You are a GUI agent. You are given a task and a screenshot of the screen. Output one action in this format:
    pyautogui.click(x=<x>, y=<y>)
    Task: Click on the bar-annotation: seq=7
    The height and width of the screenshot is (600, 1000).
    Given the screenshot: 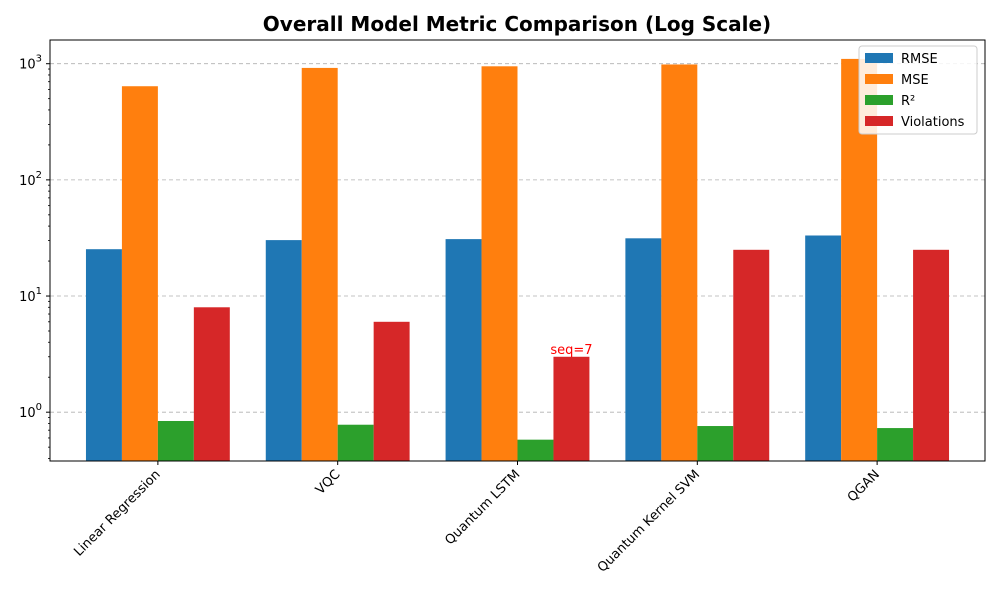 What is the action you would take?
    pyautogui.click(x=571, y=350)
    